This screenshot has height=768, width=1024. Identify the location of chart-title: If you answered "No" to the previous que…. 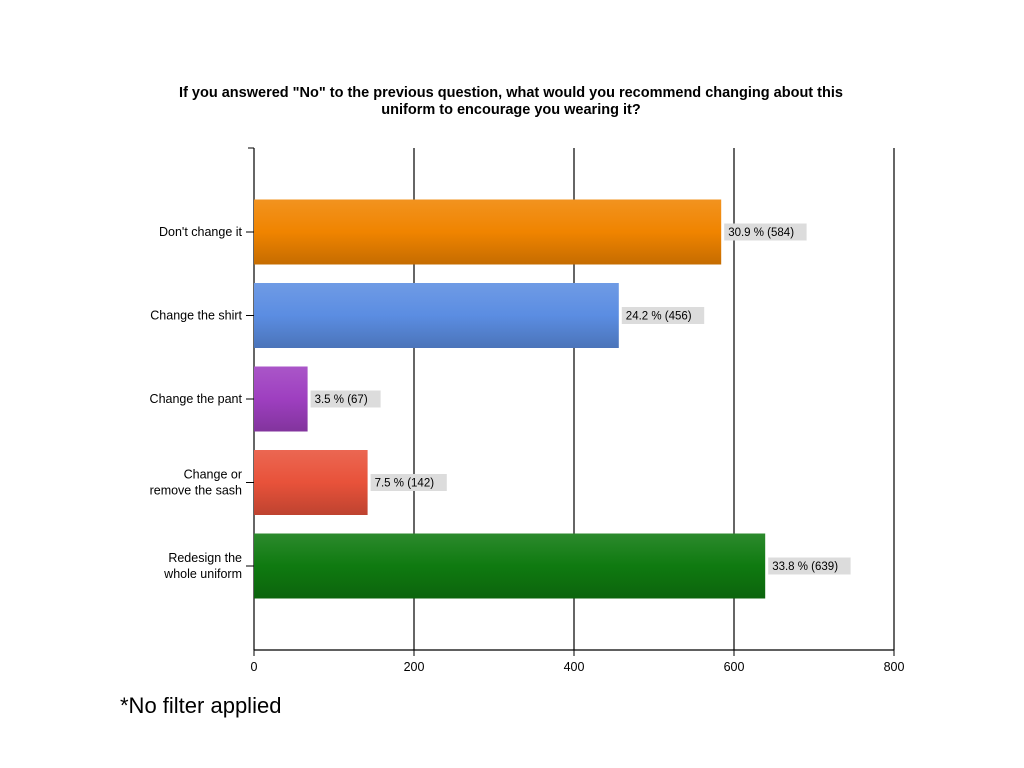
(511, 101).